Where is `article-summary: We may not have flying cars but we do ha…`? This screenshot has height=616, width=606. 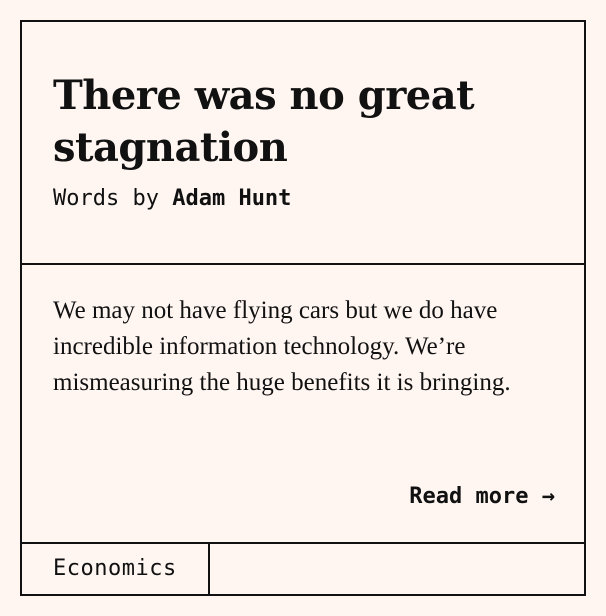 article-summary: We may not have flying cars but we do ha… is located at coordinates (282, 346).